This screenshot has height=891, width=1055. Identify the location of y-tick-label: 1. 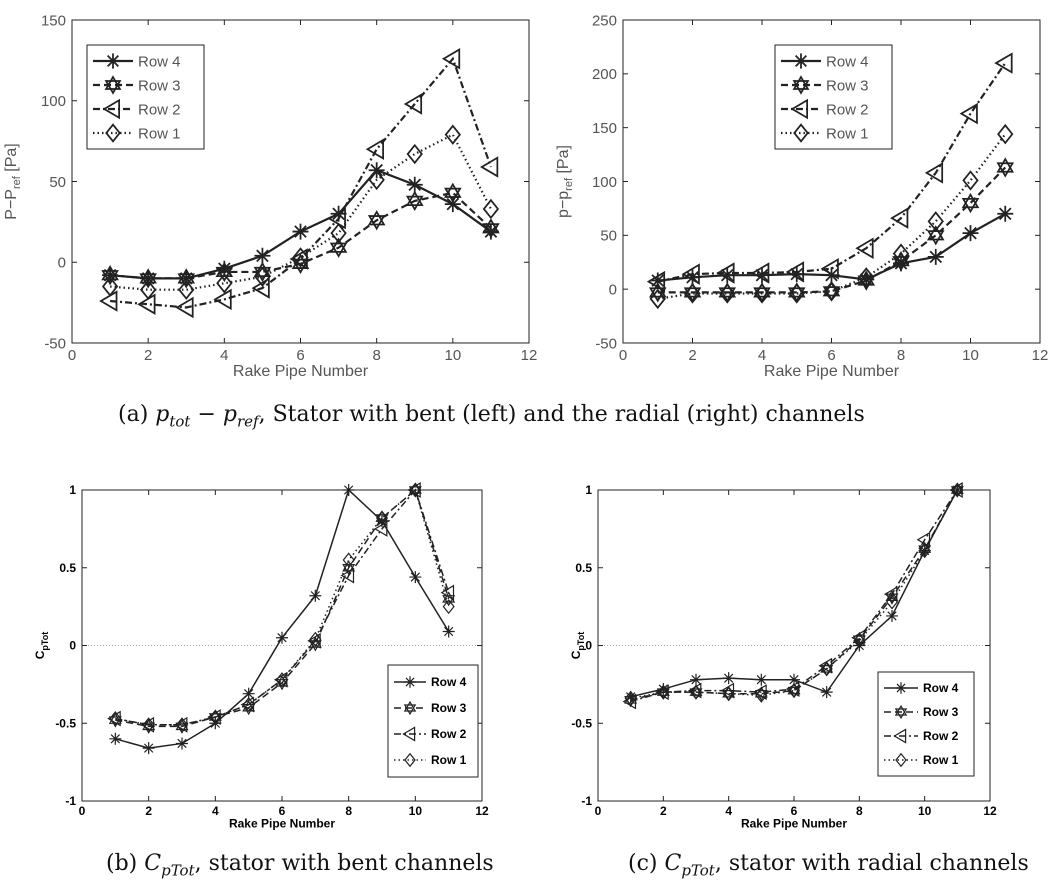
(72, 490).